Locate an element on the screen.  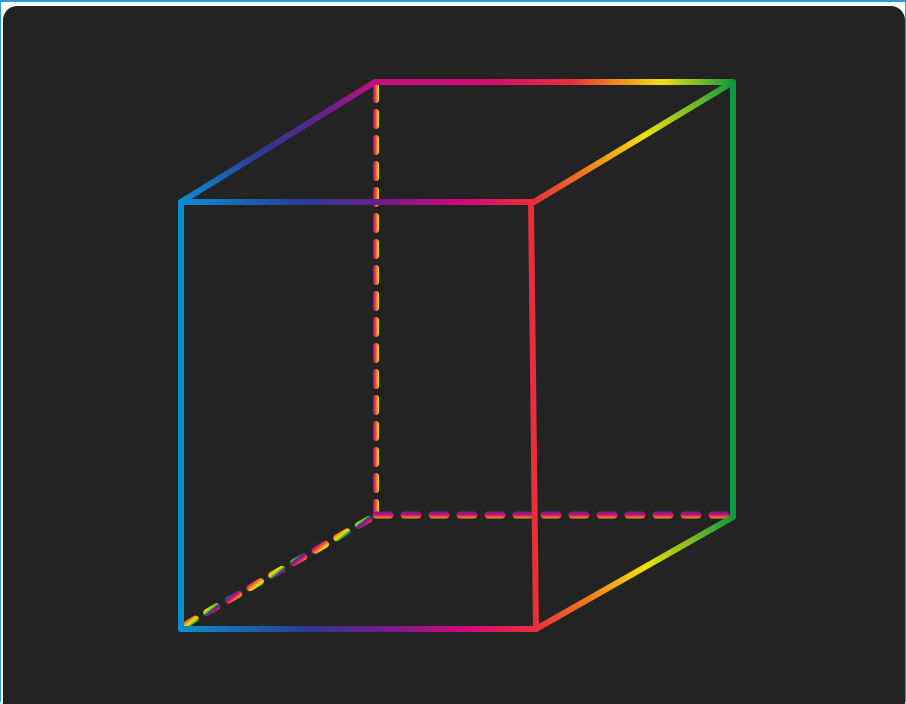
hidden-edge-bottom-left-diagonal is located at coordinates (279, 571).